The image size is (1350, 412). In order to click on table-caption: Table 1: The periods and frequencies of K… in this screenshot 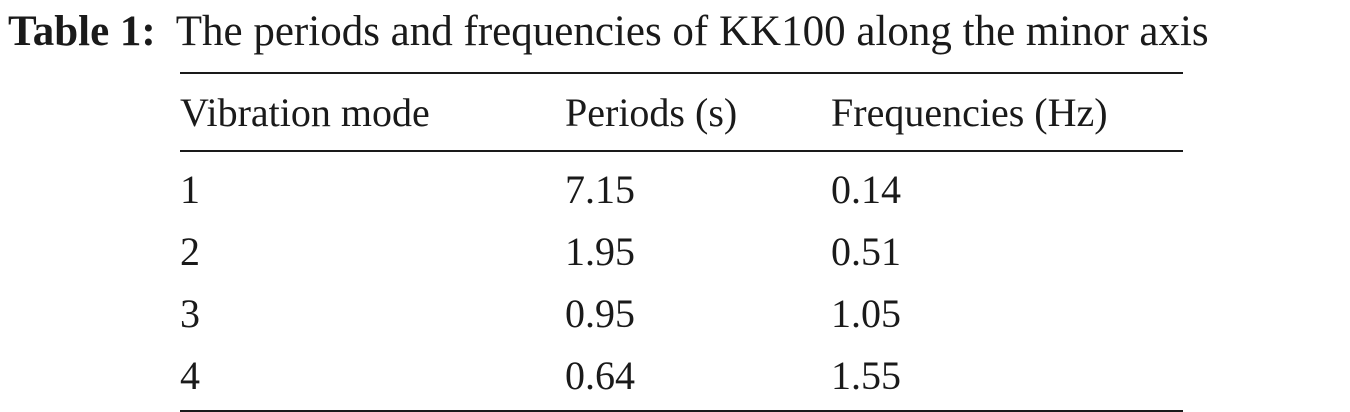, I will do `click(608, 32)`.